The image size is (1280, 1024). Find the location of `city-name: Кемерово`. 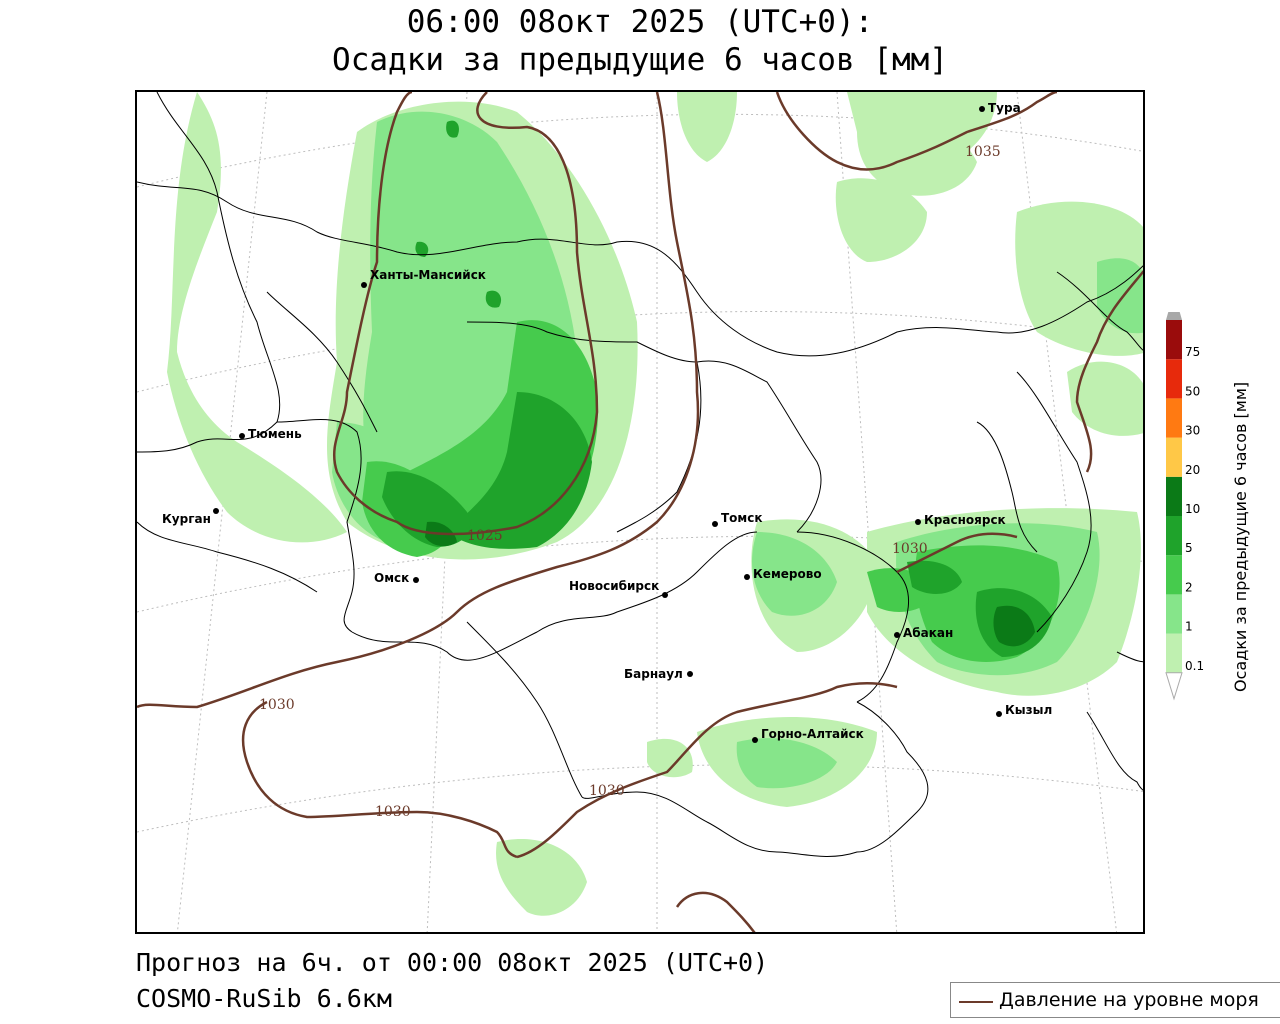

city-name: Кемерово is located at coordinates (787, 574).